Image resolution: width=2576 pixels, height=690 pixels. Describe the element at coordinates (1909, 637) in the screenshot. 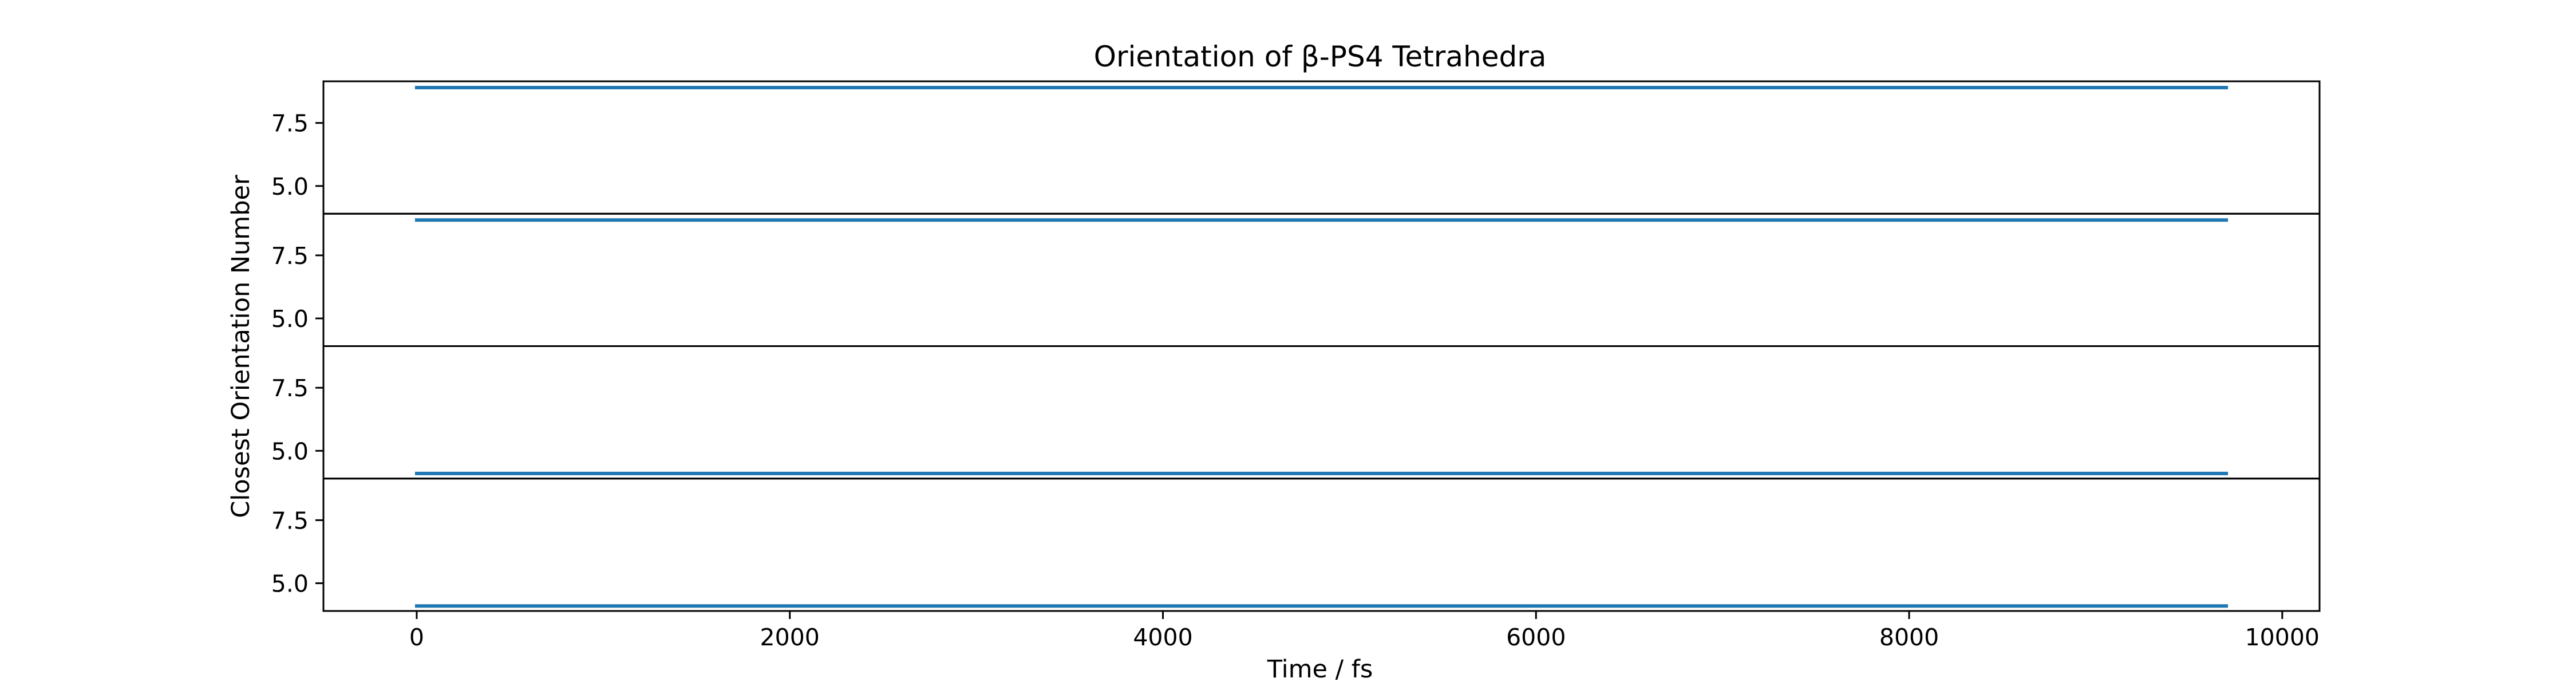

I see `x-tick-label-5: 8000` at that location.